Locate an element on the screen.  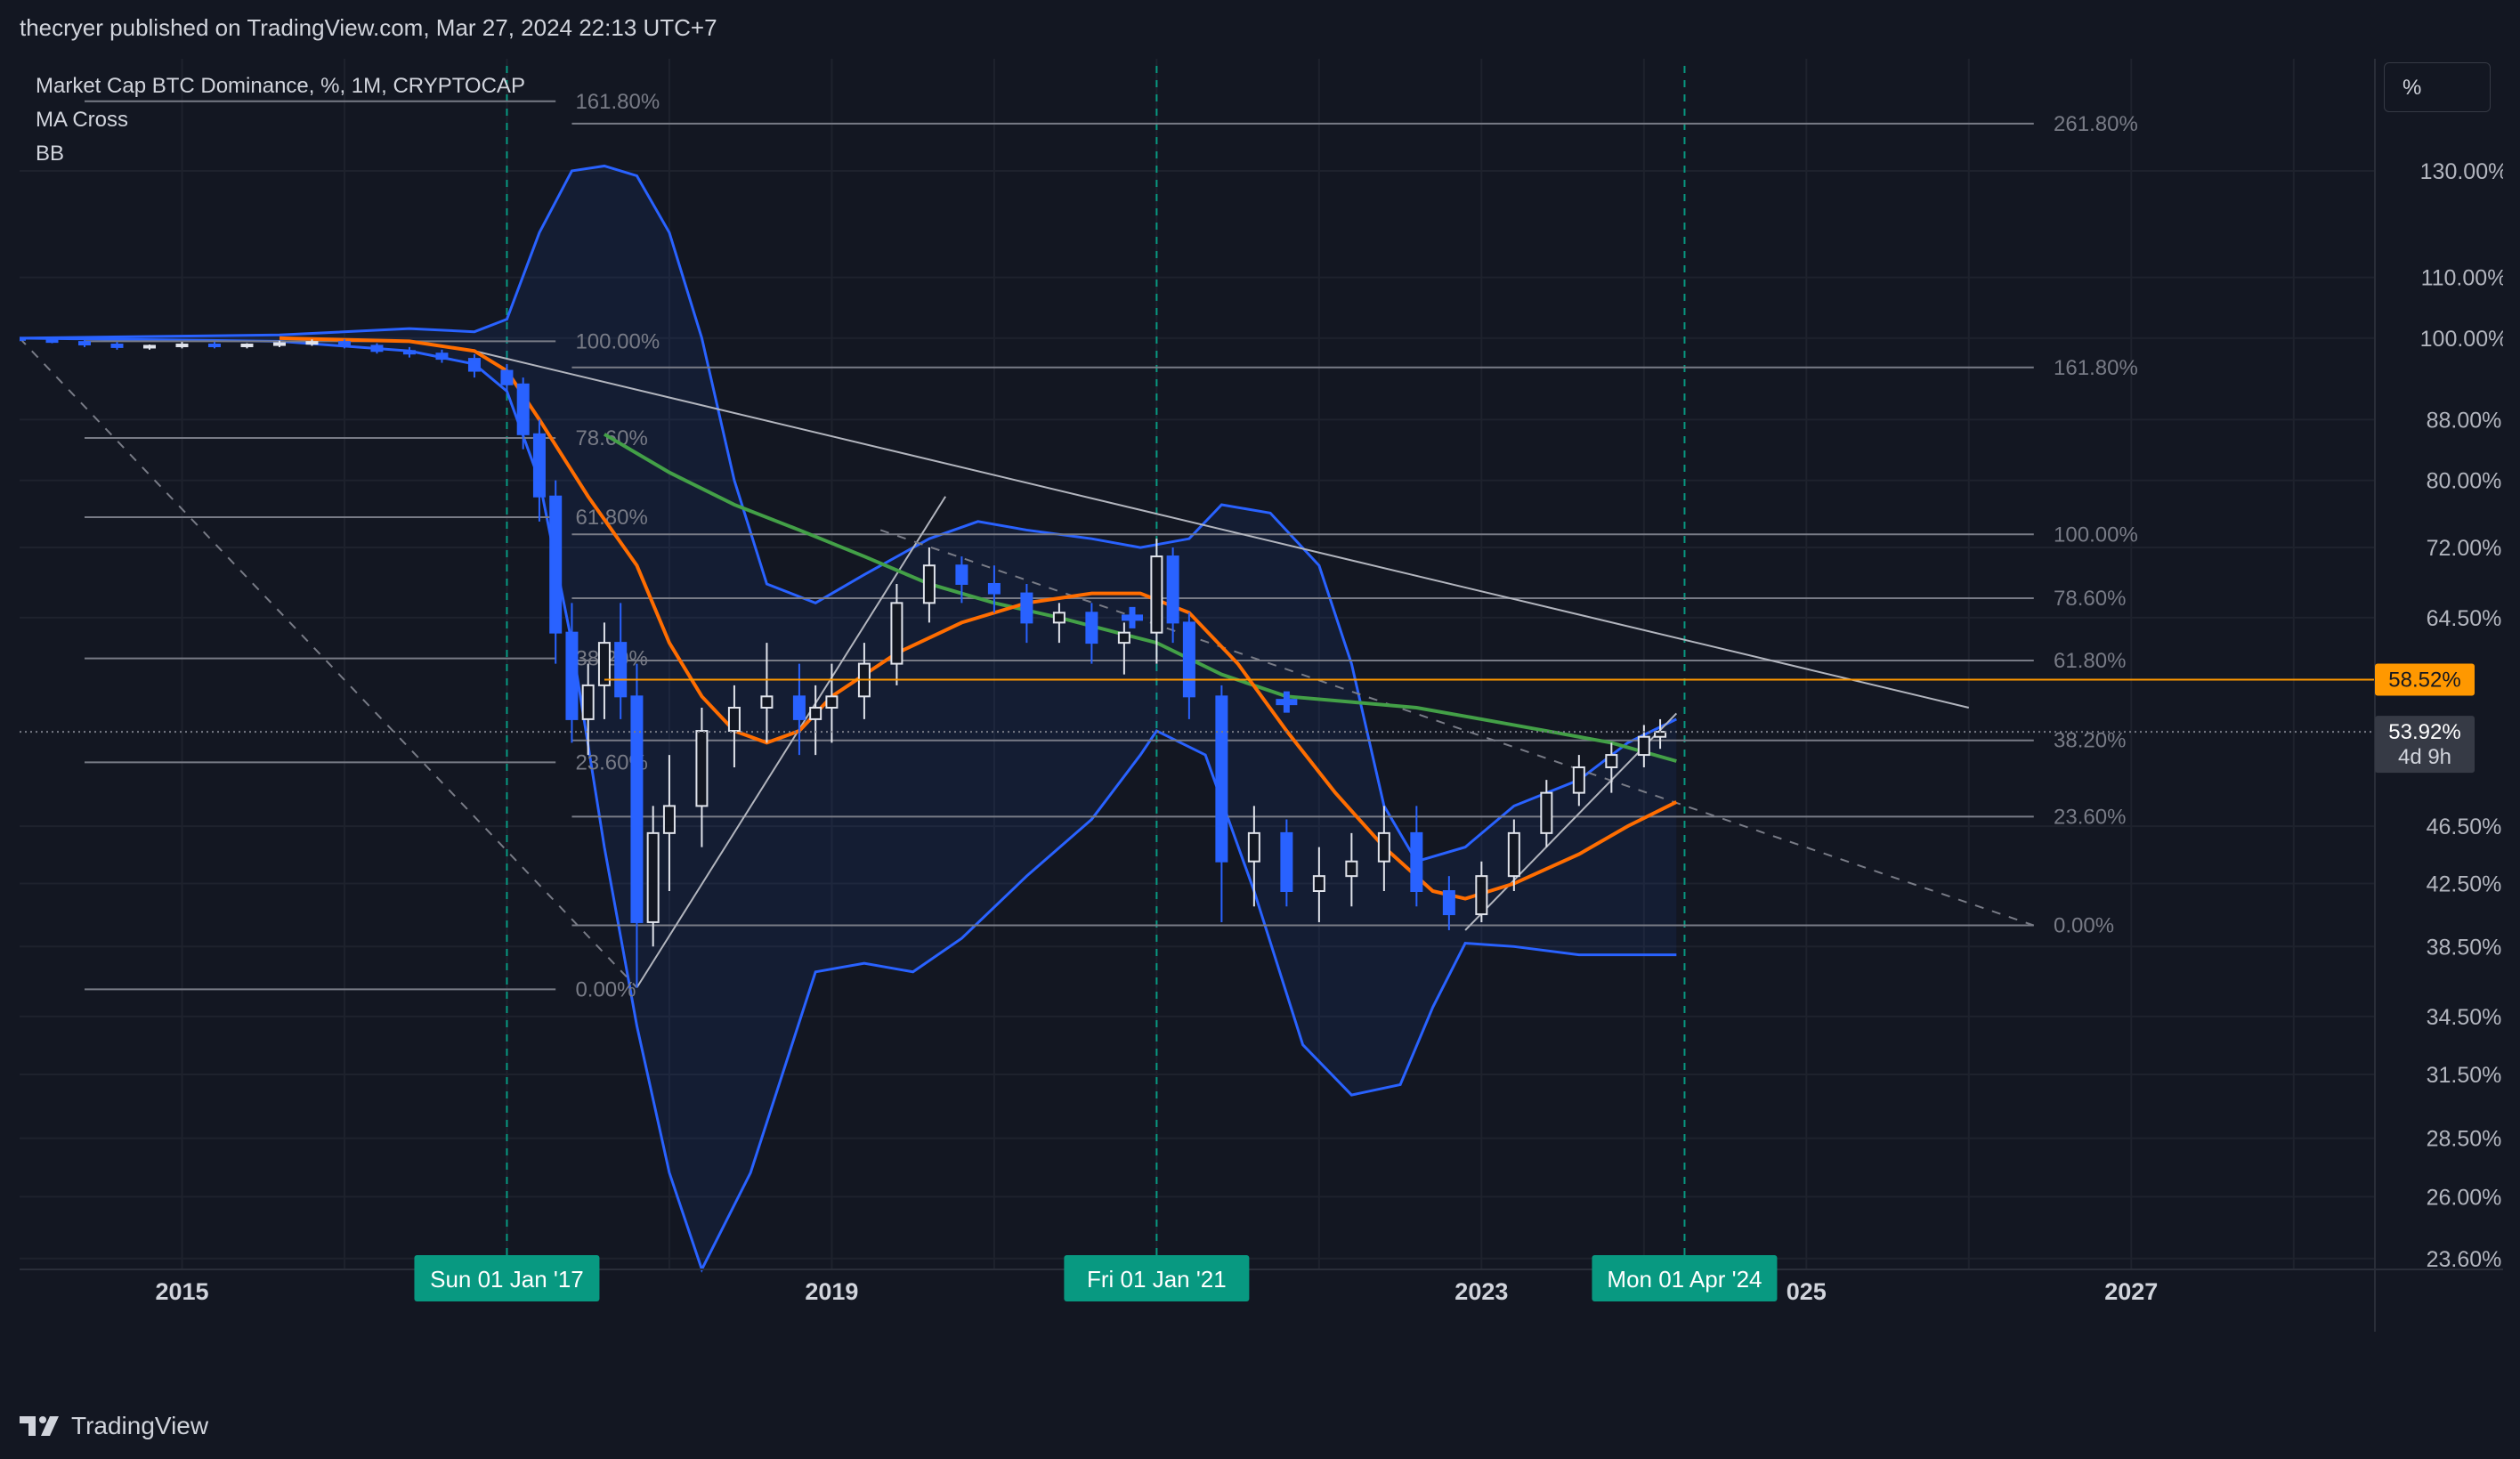
y-tick-label: 46.50% is located at coordinates (2464, 827).